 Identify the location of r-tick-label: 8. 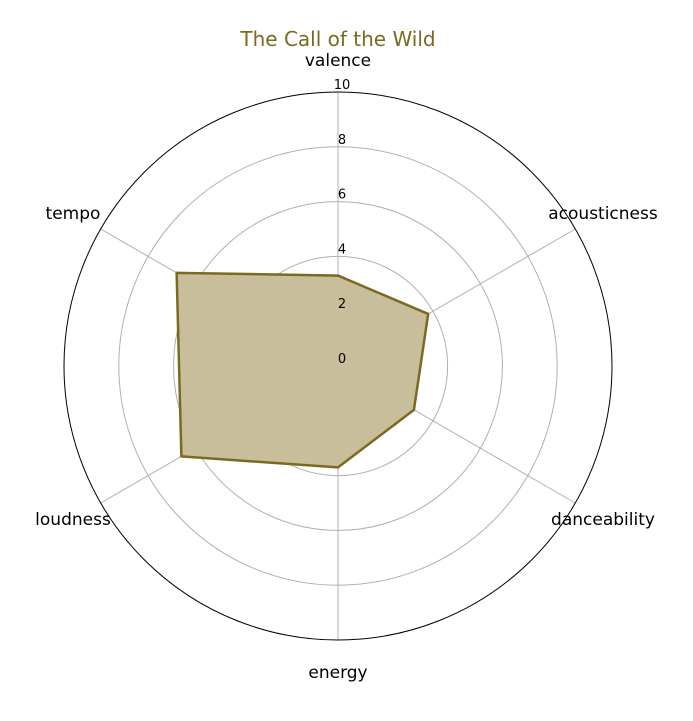
(342, 140).